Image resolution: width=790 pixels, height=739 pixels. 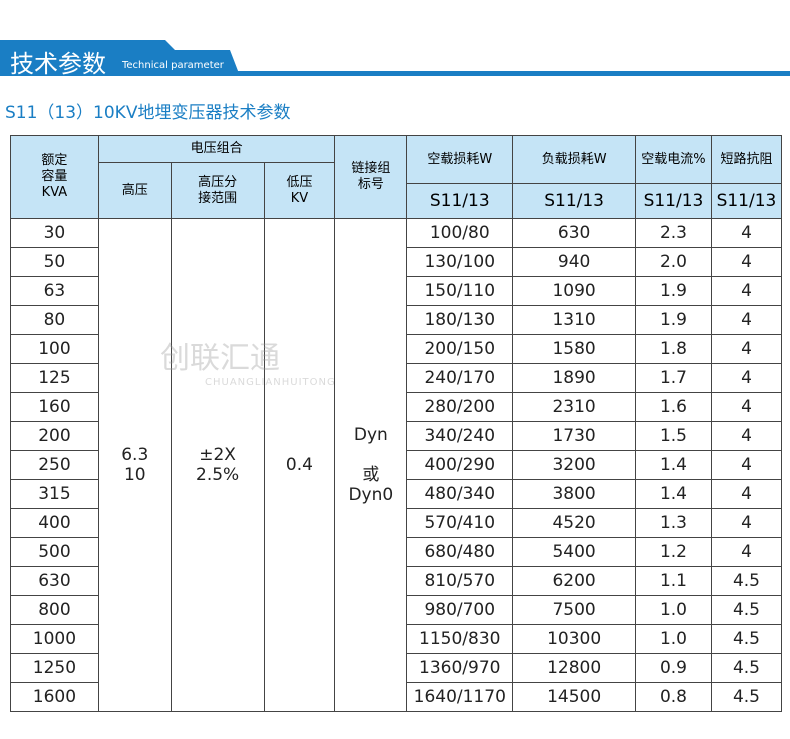 What do you see at coordinates (460, 378) in the screenshot?
I see `noload-loss-cell: 240/170` at bounding box center [460, 378].